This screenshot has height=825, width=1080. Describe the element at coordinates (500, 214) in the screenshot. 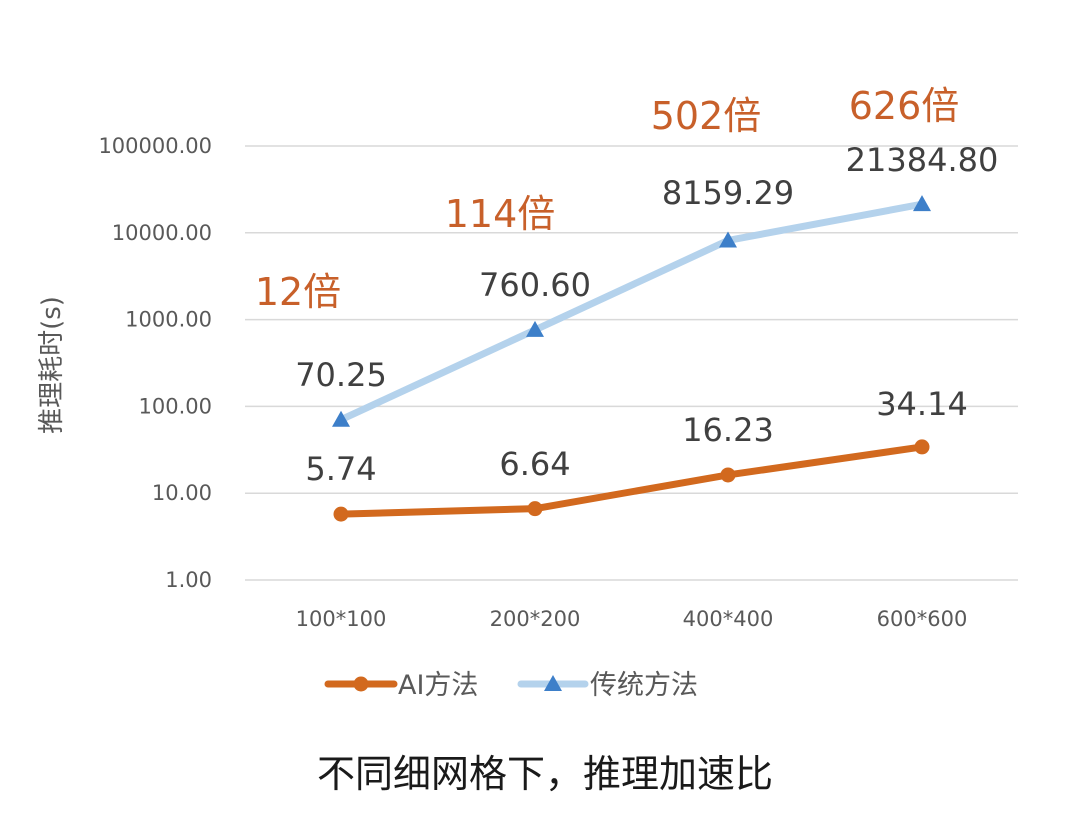

I see `speedup-annotation: 114倍` at that location.